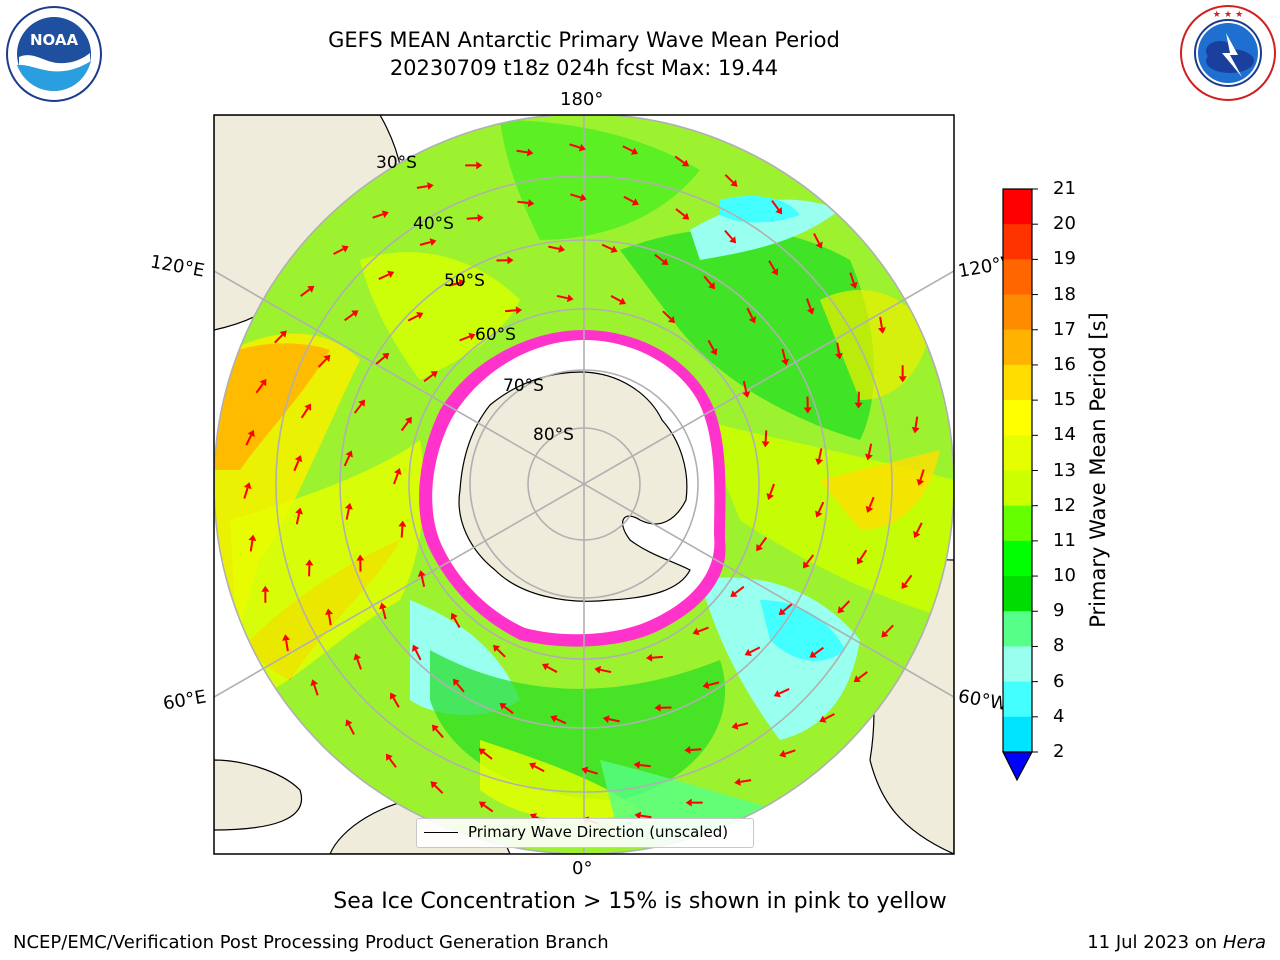  I want to click on antarctica-landmass, so click(574, 486).